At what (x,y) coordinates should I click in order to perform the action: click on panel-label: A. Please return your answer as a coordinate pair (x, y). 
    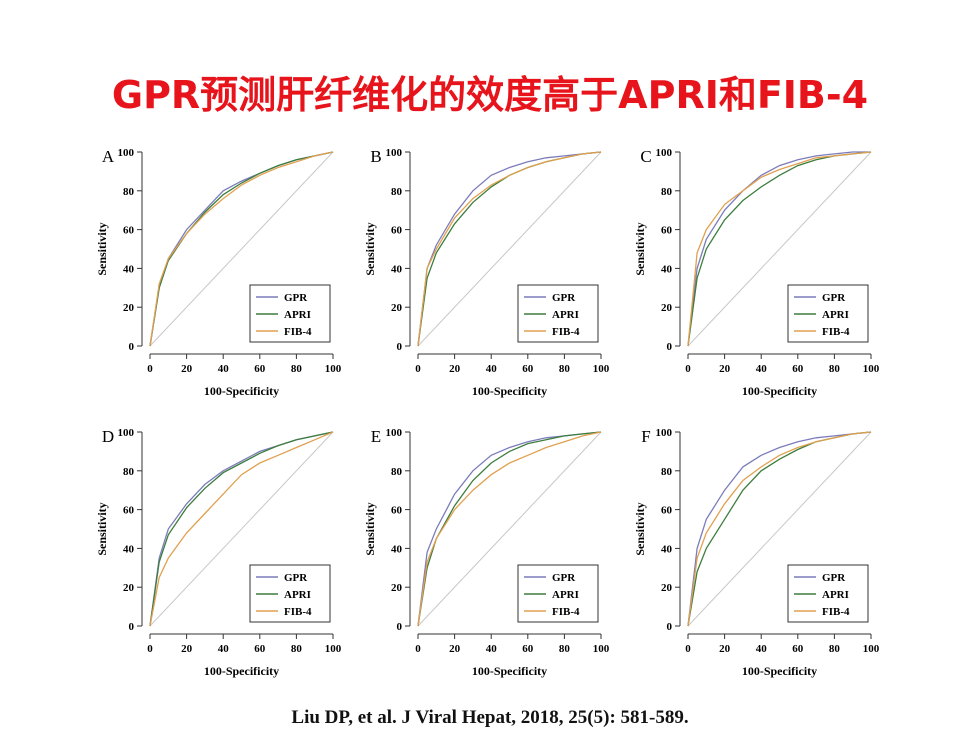
    Looking at the image, I should click on (108, 156).